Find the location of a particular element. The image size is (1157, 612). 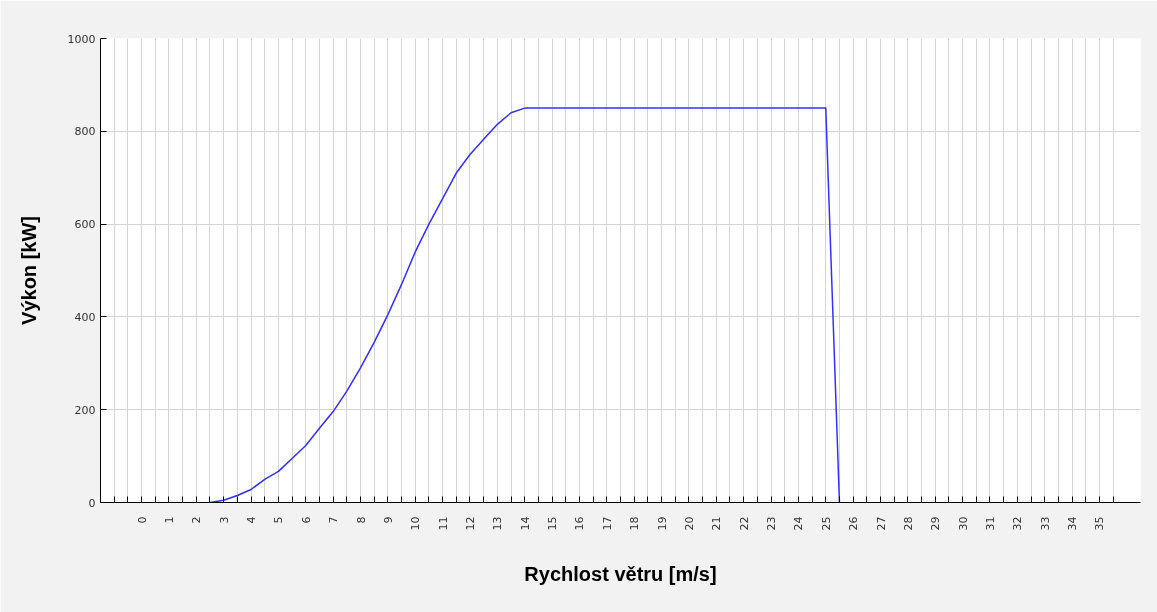

x-tick-label: 17 is located at coordinates (607, 523).